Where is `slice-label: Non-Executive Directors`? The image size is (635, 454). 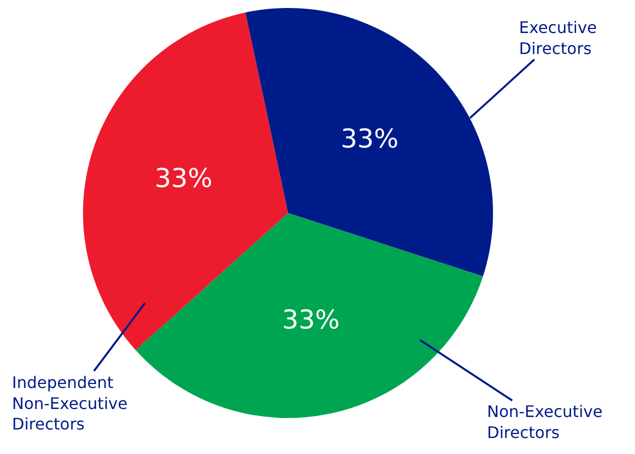
slice-label: Non-Executive Directors is located at coordinates (545, 422).